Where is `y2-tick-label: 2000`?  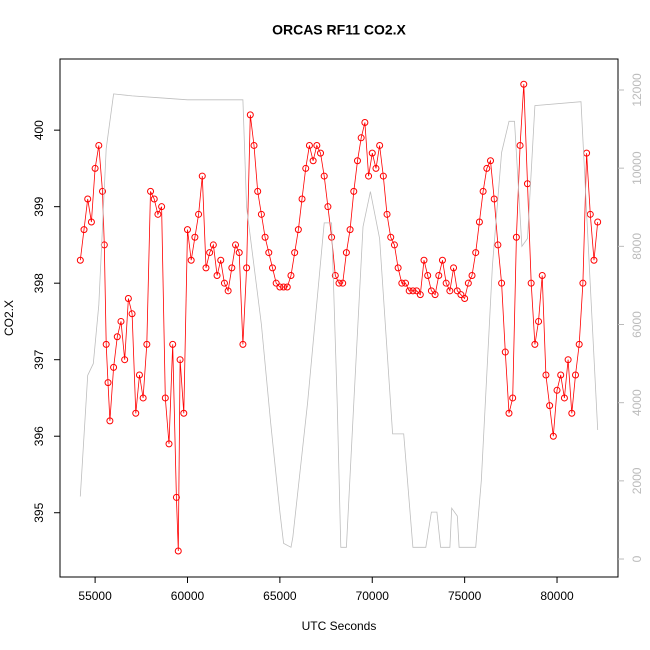
y2-tick-label: 2000 is located at coordinates (637, 480).